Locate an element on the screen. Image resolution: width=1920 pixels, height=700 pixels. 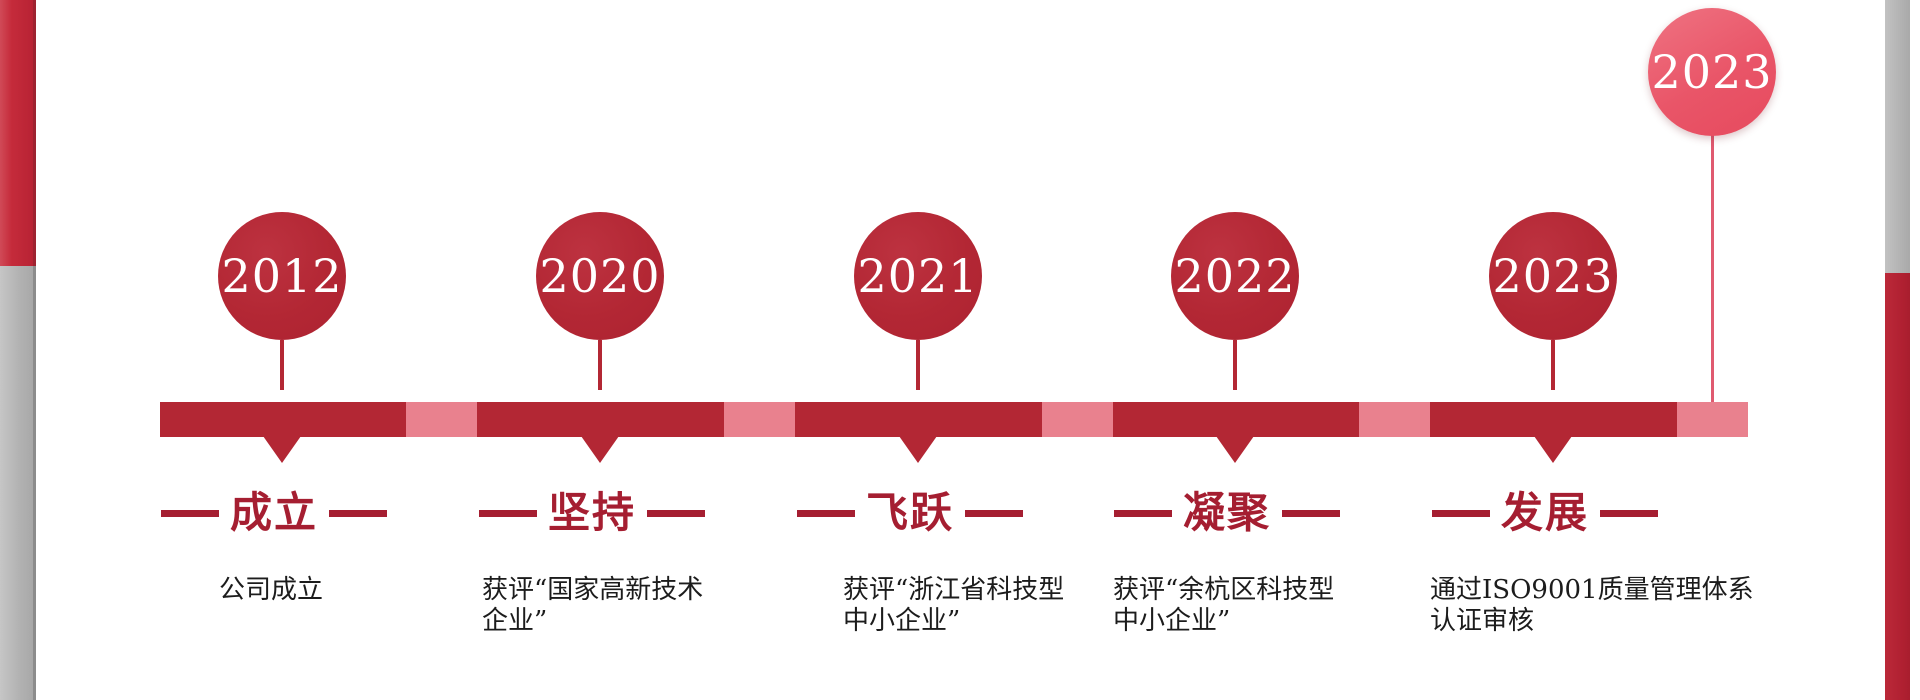
milestone-description: 获评“浙江省科技型 中小企业” is located at coordinates (953, 606).